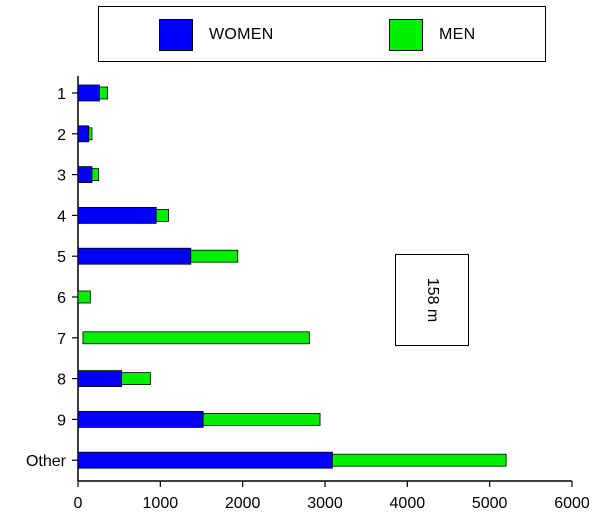  I want to click on y-tick-label: 5, so click(61, 257).